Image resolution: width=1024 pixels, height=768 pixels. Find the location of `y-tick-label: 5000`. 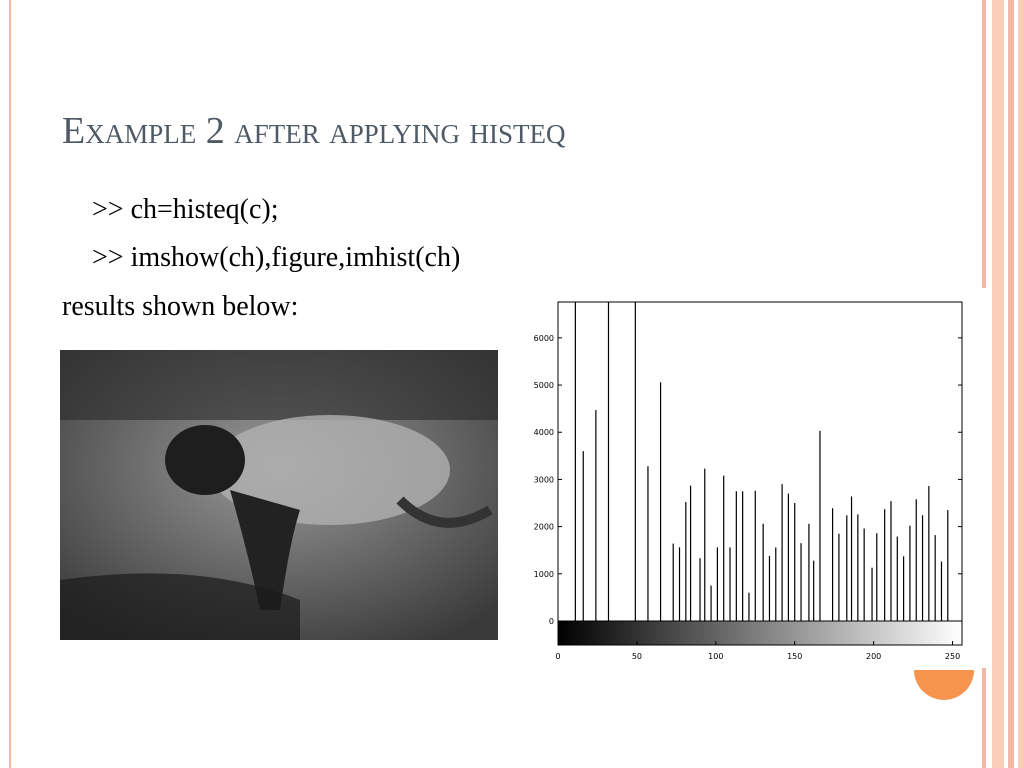

y-tick-label: 5000 is located at coordinates (544, 385).